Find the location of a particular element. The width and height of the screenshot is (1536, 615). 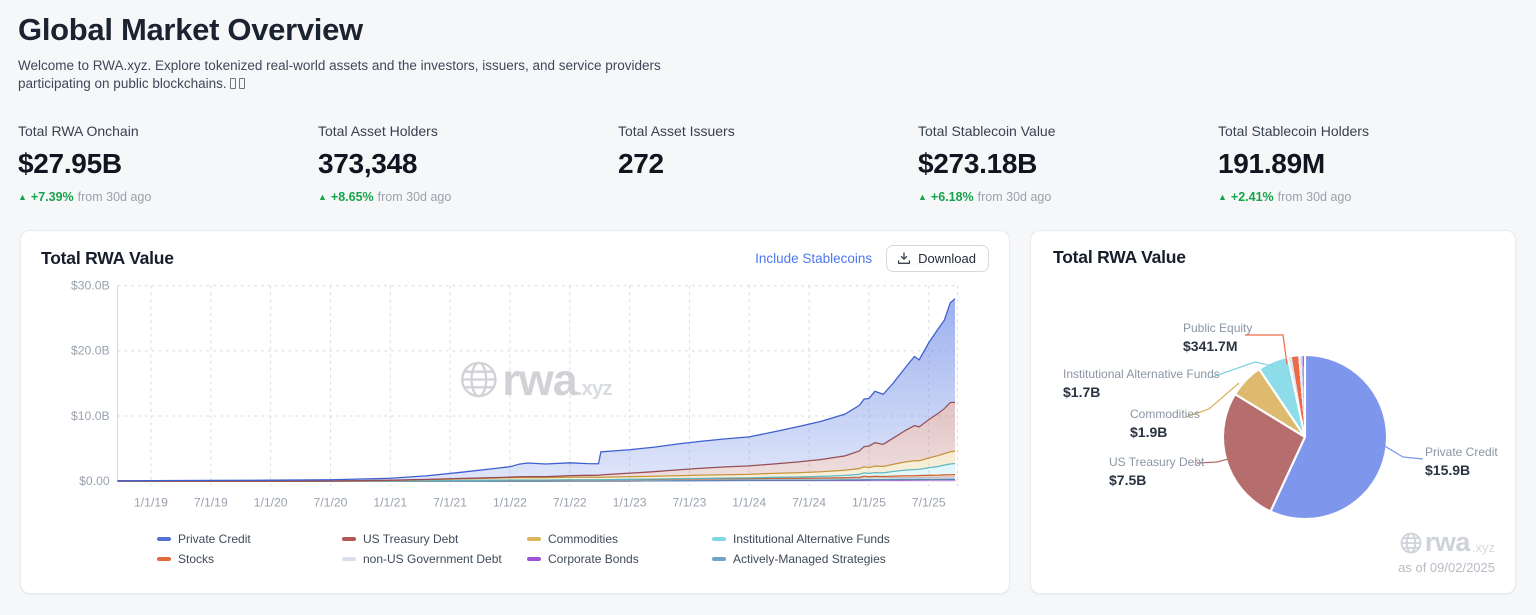

legend-item-corporate-bonds: Corporate Bonds is located at coordinates (619, 559).